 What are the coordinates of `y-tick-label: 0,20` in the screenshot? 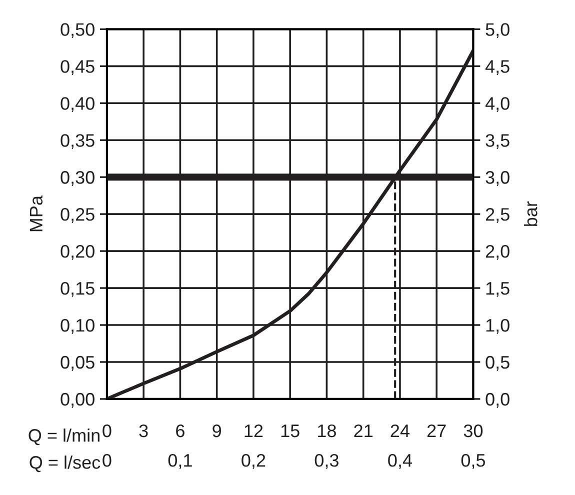 It's located at (77, 252).